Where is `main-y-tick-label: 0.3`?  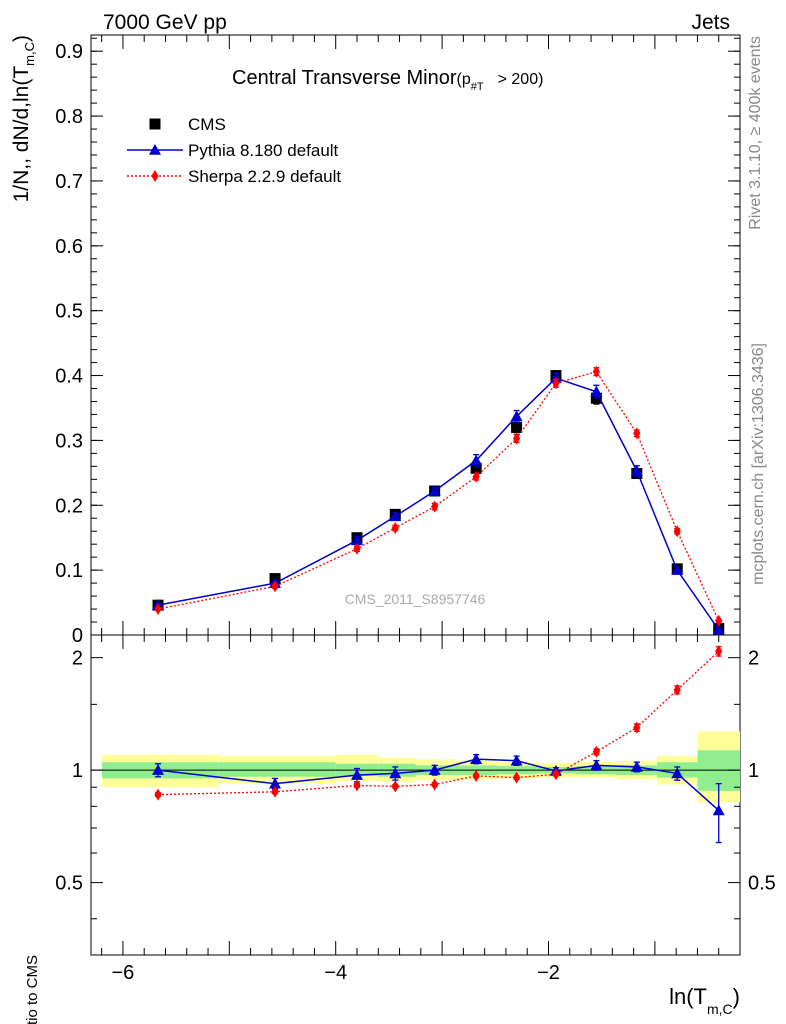
main-y-tick-label: 0.3 is located at coordinates (69, 441).